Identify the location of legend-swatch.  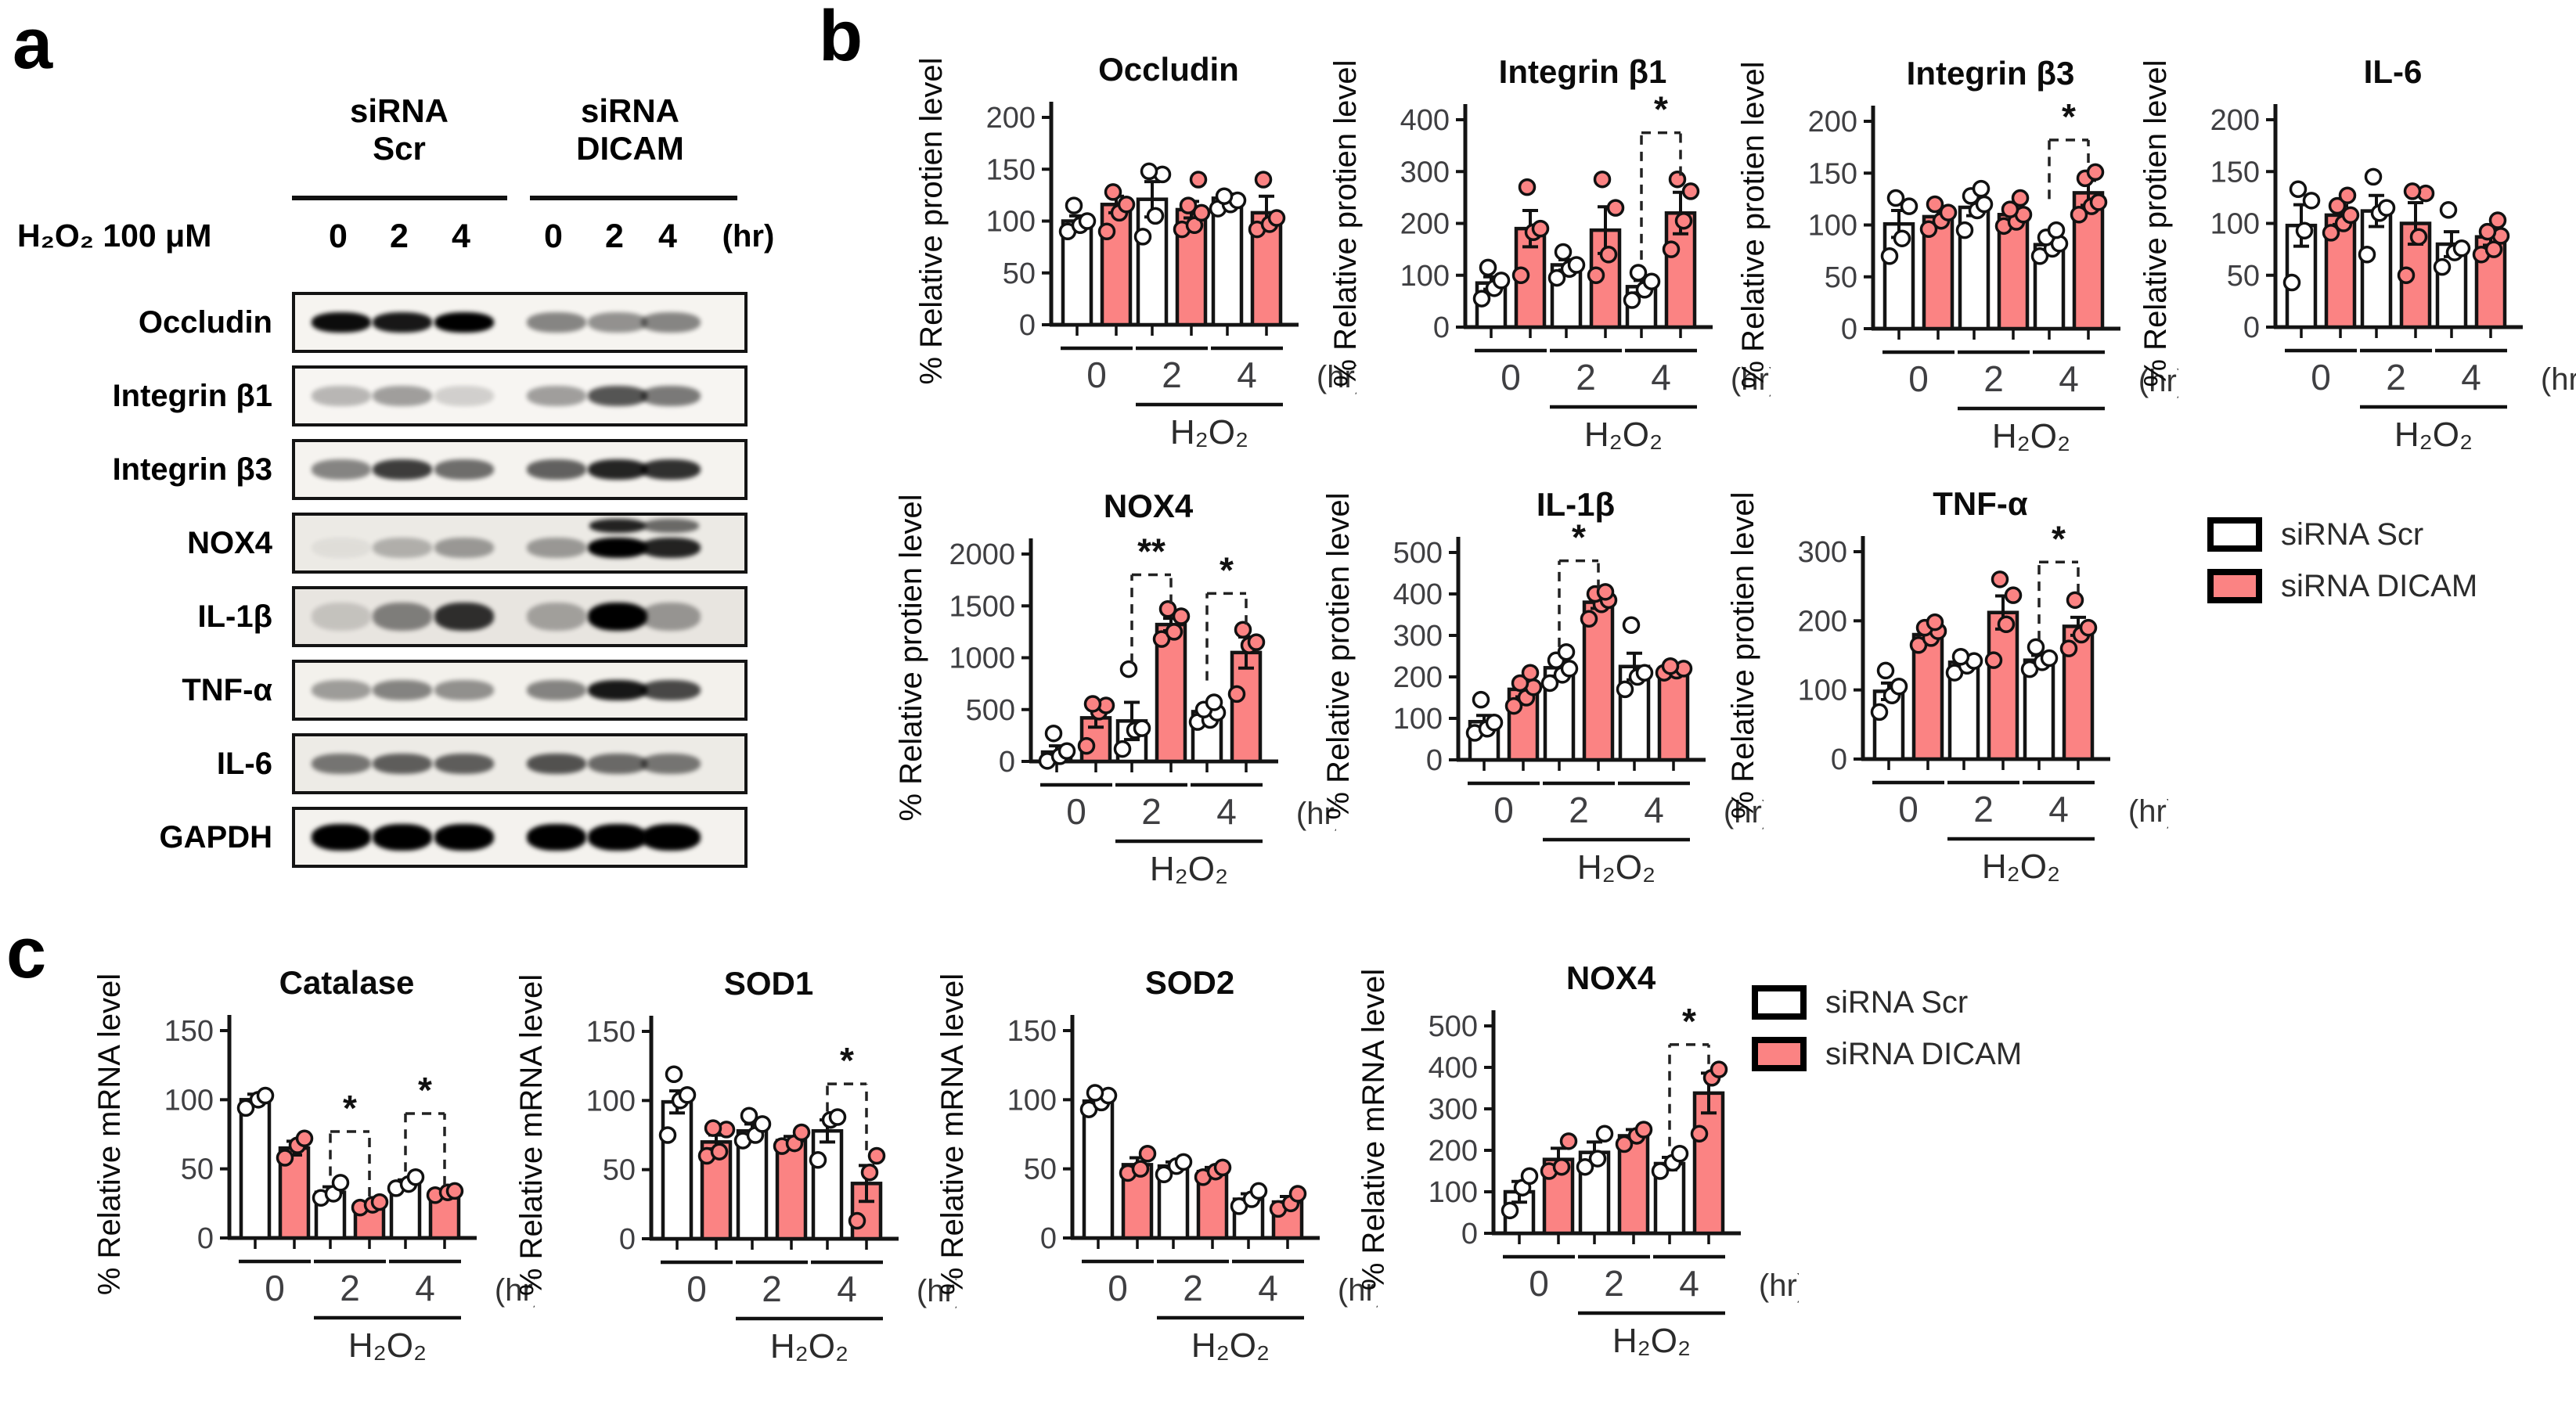
(1779, 1054).